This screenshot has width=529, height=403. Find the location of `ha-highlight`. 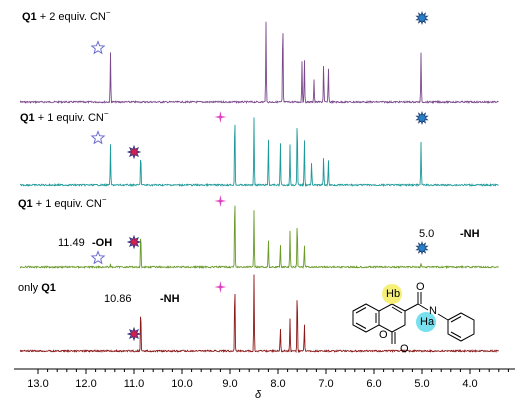

ha-highlight is located at coordinates (426, 322).